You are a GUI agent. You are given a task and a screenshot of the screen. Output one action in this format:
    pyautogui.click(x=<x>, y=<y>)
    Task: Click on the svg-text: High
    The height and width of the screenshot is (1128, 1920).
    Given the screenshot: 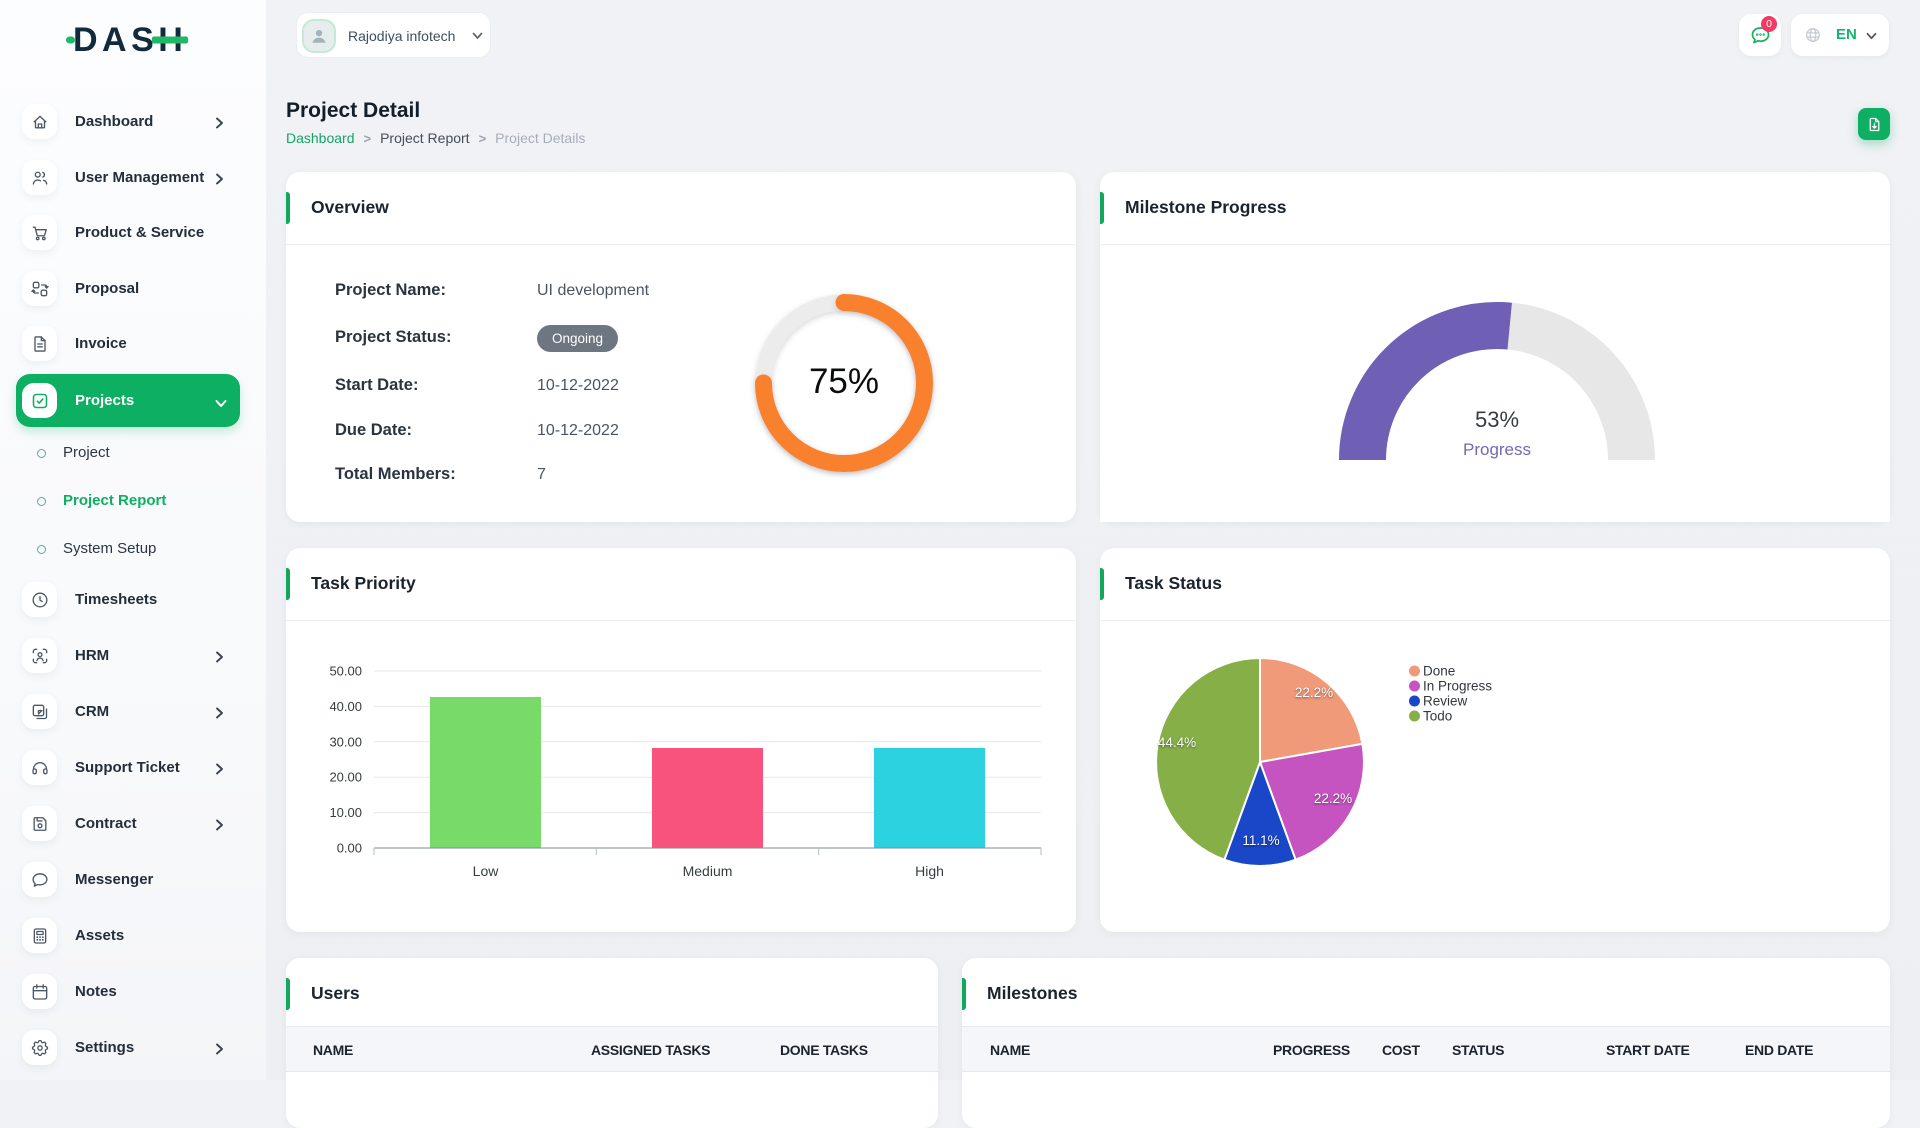 What is the action you would take?
    pyautogui.click(x=929, y=871)
    